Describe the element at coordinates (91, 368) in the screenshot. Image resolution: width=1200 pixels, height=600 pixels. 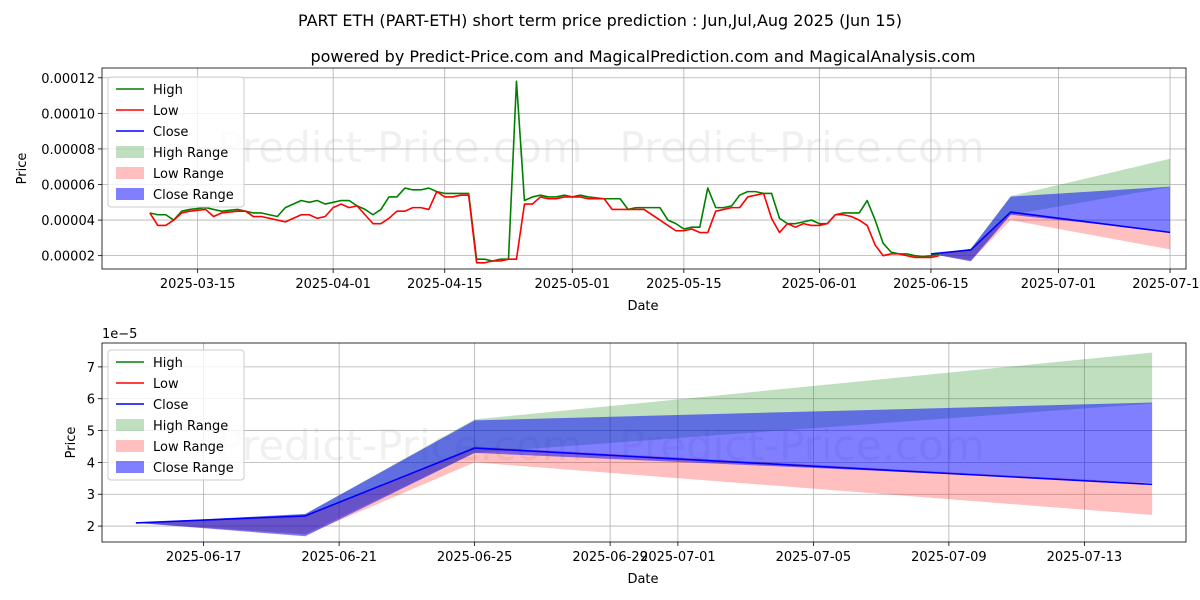
I see `bottom-y-tick-label: 7` at that location.